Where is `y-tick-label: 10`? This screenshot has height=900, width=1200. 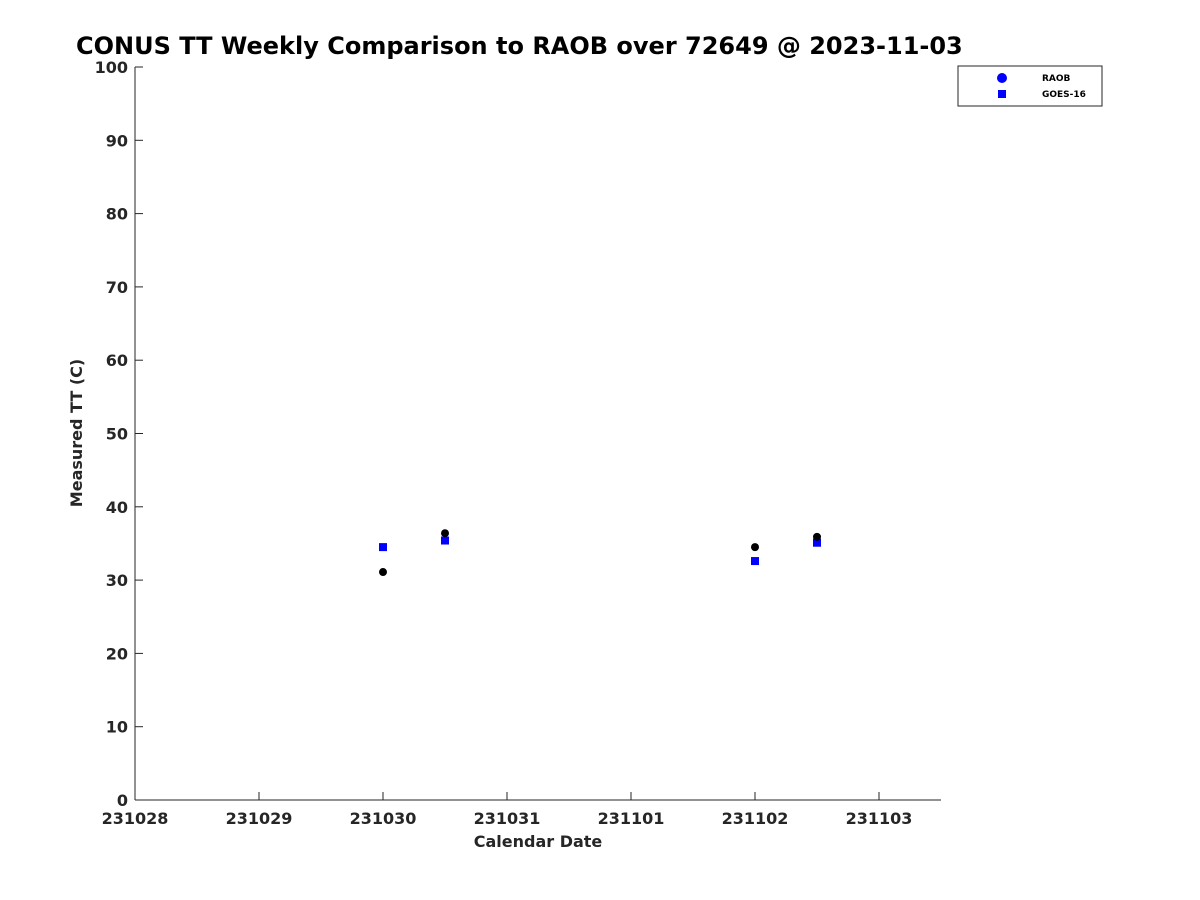 y-tick-label: 10 is located at coordinates (117, 727).